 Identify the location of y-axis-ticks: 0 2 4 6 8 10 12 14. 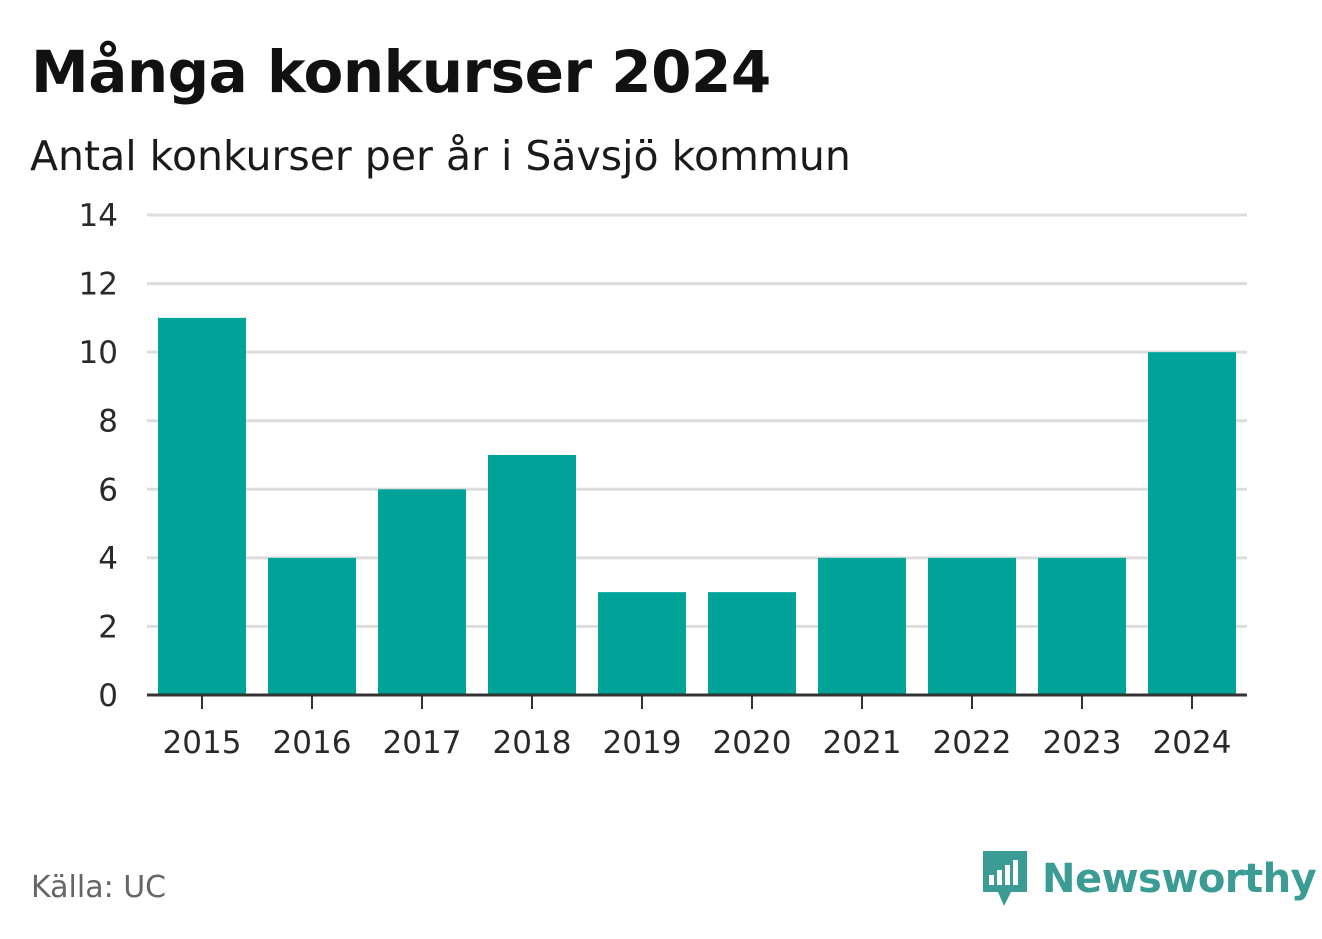
(98, 456).